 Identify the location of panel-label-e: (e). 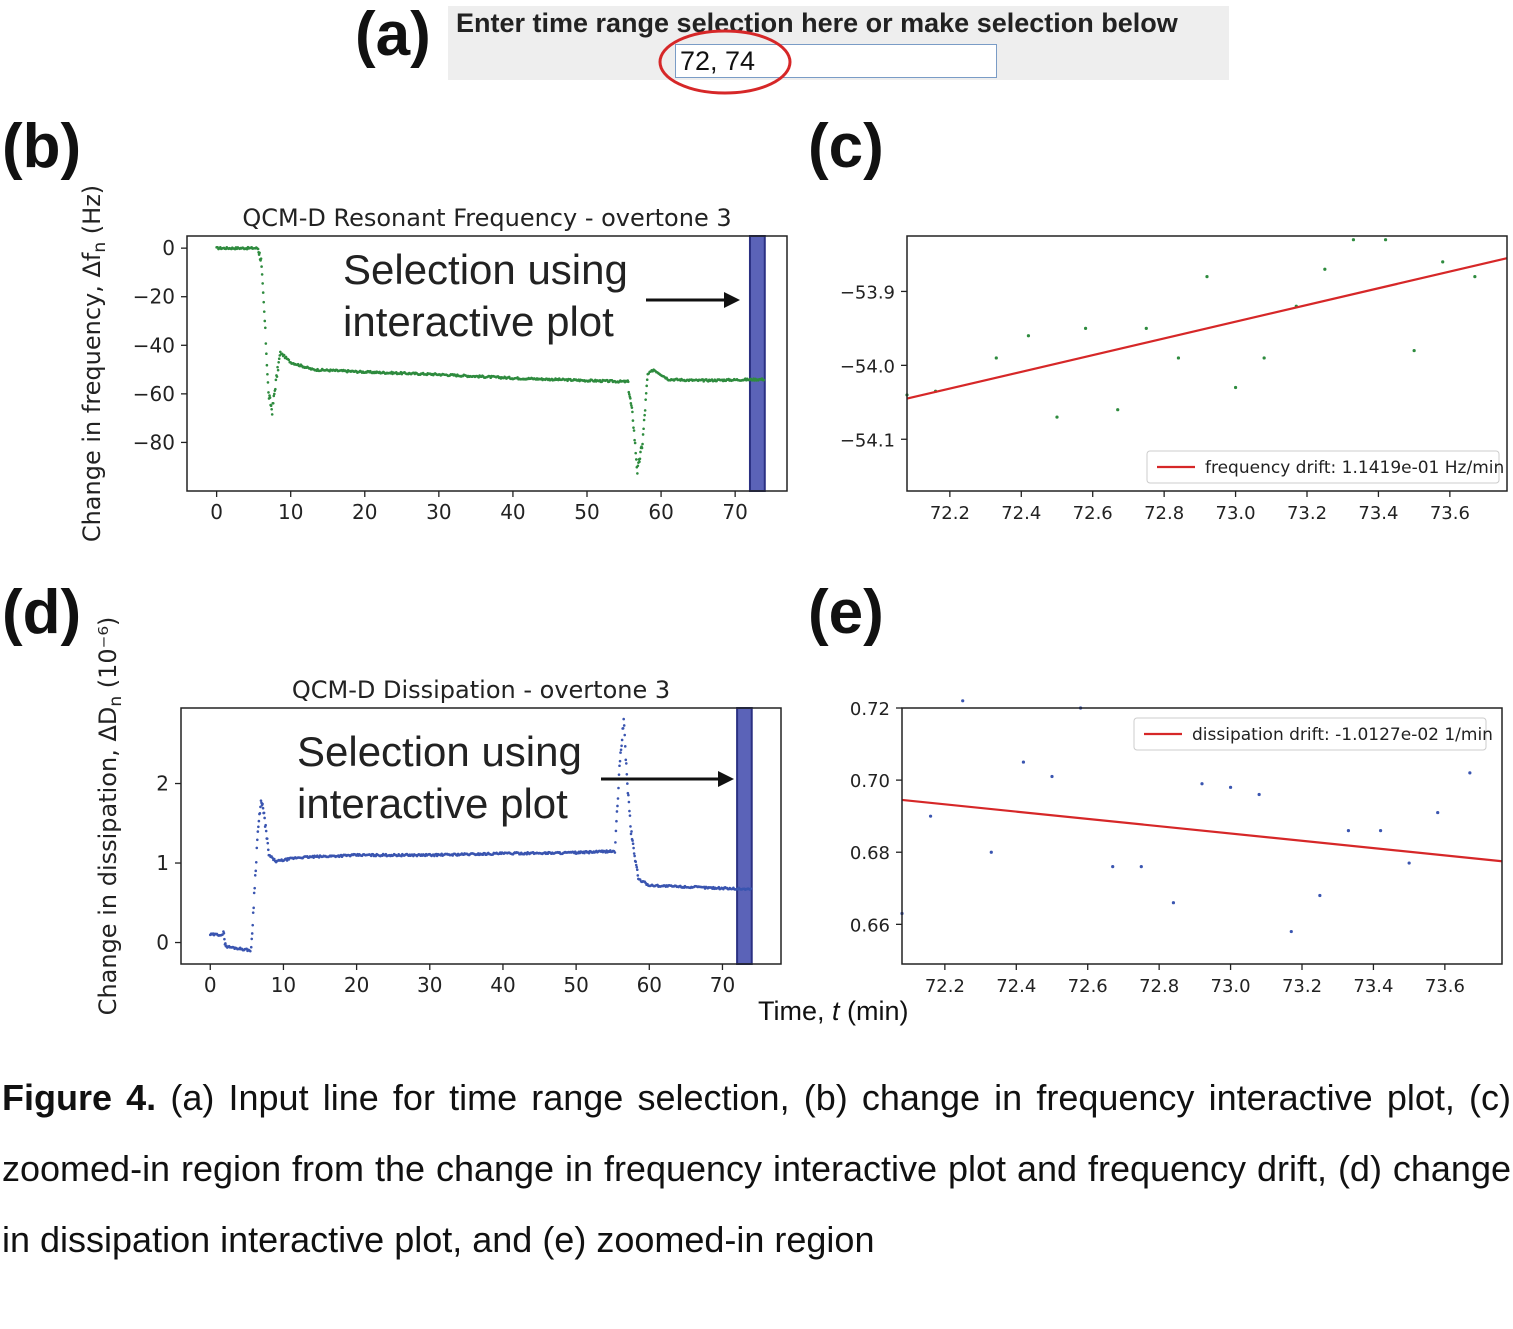
(846, 612).